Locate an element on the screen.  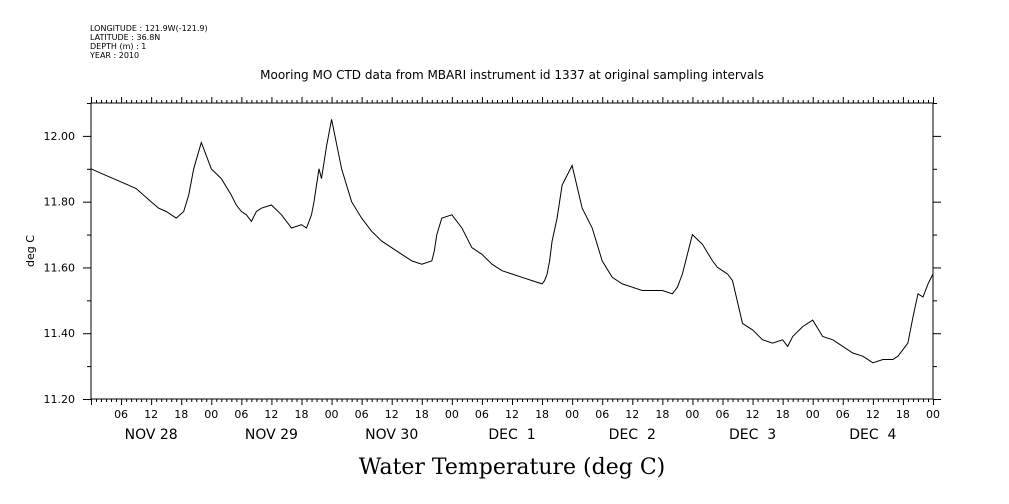
x-date-label: DEC 1 is located at coordinates (511, 435).